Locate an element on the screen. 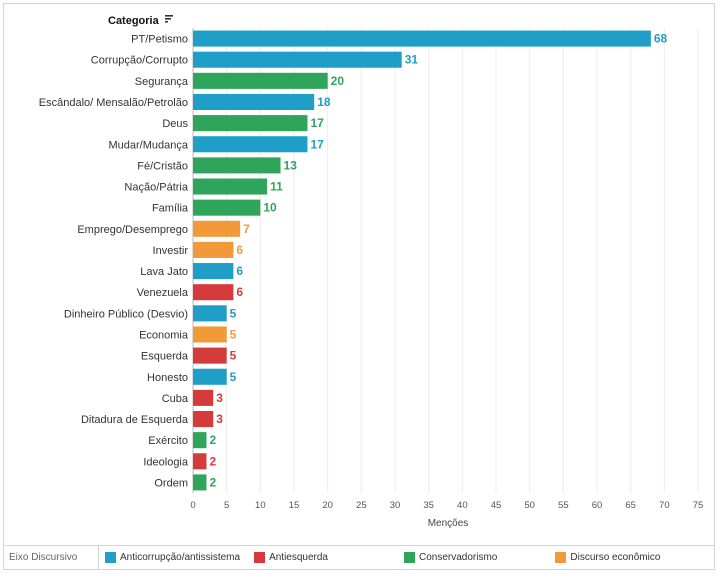 This screenshot has height=577, width=720. category-label: Deus is located at coordinates (175, 124).